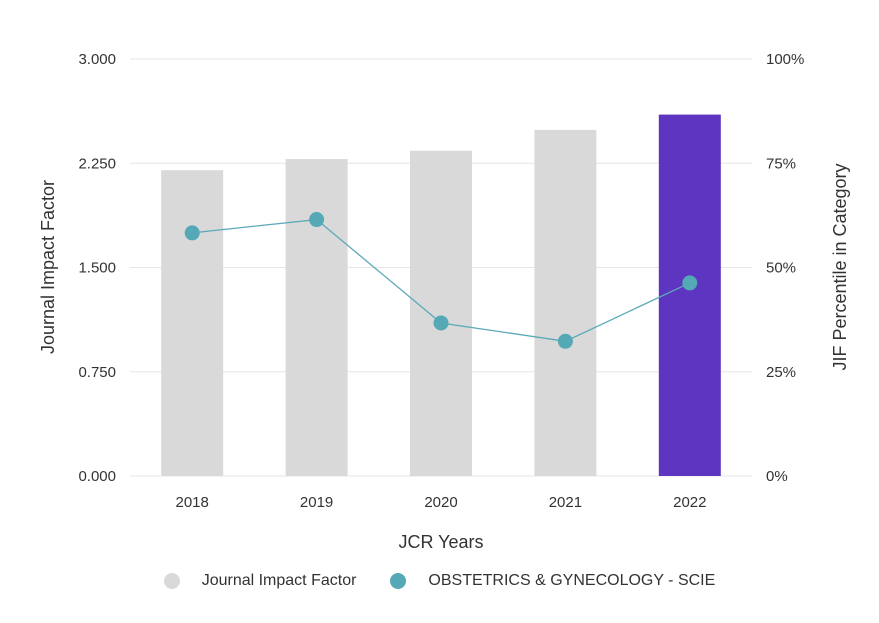  Describe the element at coordinates (785, 59) in the screenshot. I see `right-tick-label: 100%` at that location.